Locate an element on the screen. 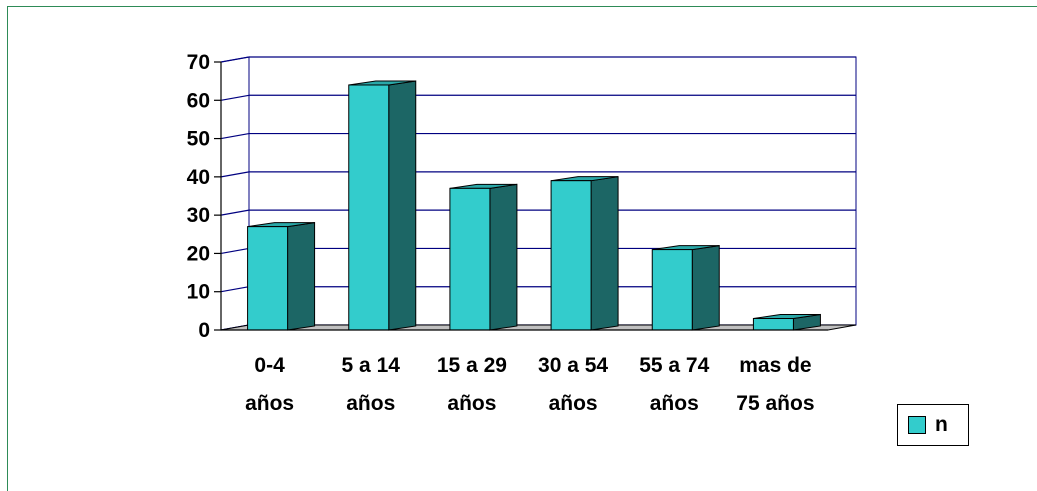 This screenshot has width=1037, height=491. y-tick-label: 70 is located at coordinates (198, 62).